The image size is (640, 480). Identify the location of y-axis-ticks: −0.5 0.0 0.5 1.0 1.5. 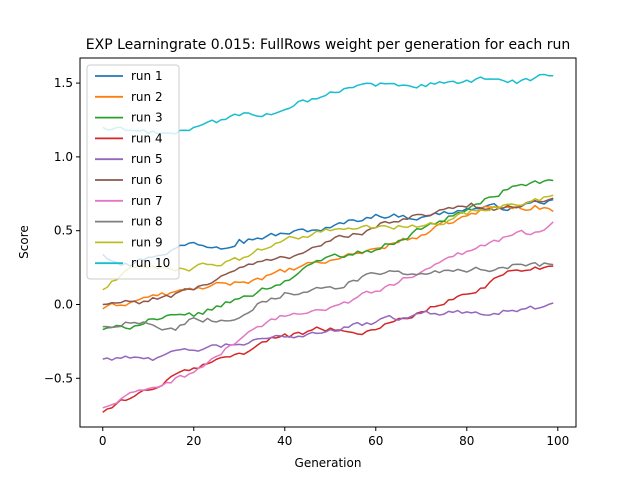
(62, 230).